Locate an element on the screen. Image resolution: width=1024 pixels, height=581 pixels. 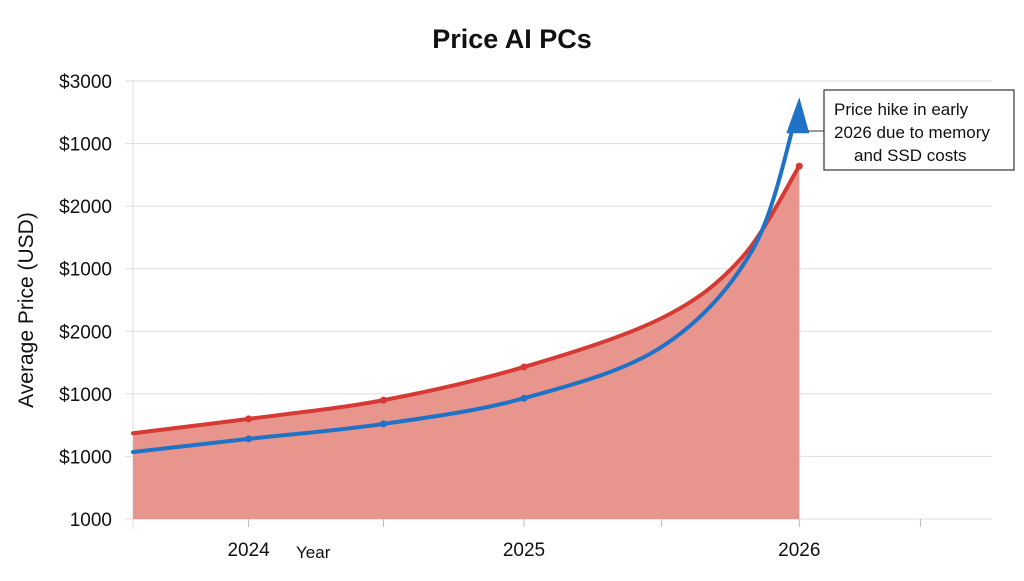
y-tick-labels: 1000 $1000 $1000 $2000 $1000 $2000 $1000 $3000 is located at coordinates (85, 301).